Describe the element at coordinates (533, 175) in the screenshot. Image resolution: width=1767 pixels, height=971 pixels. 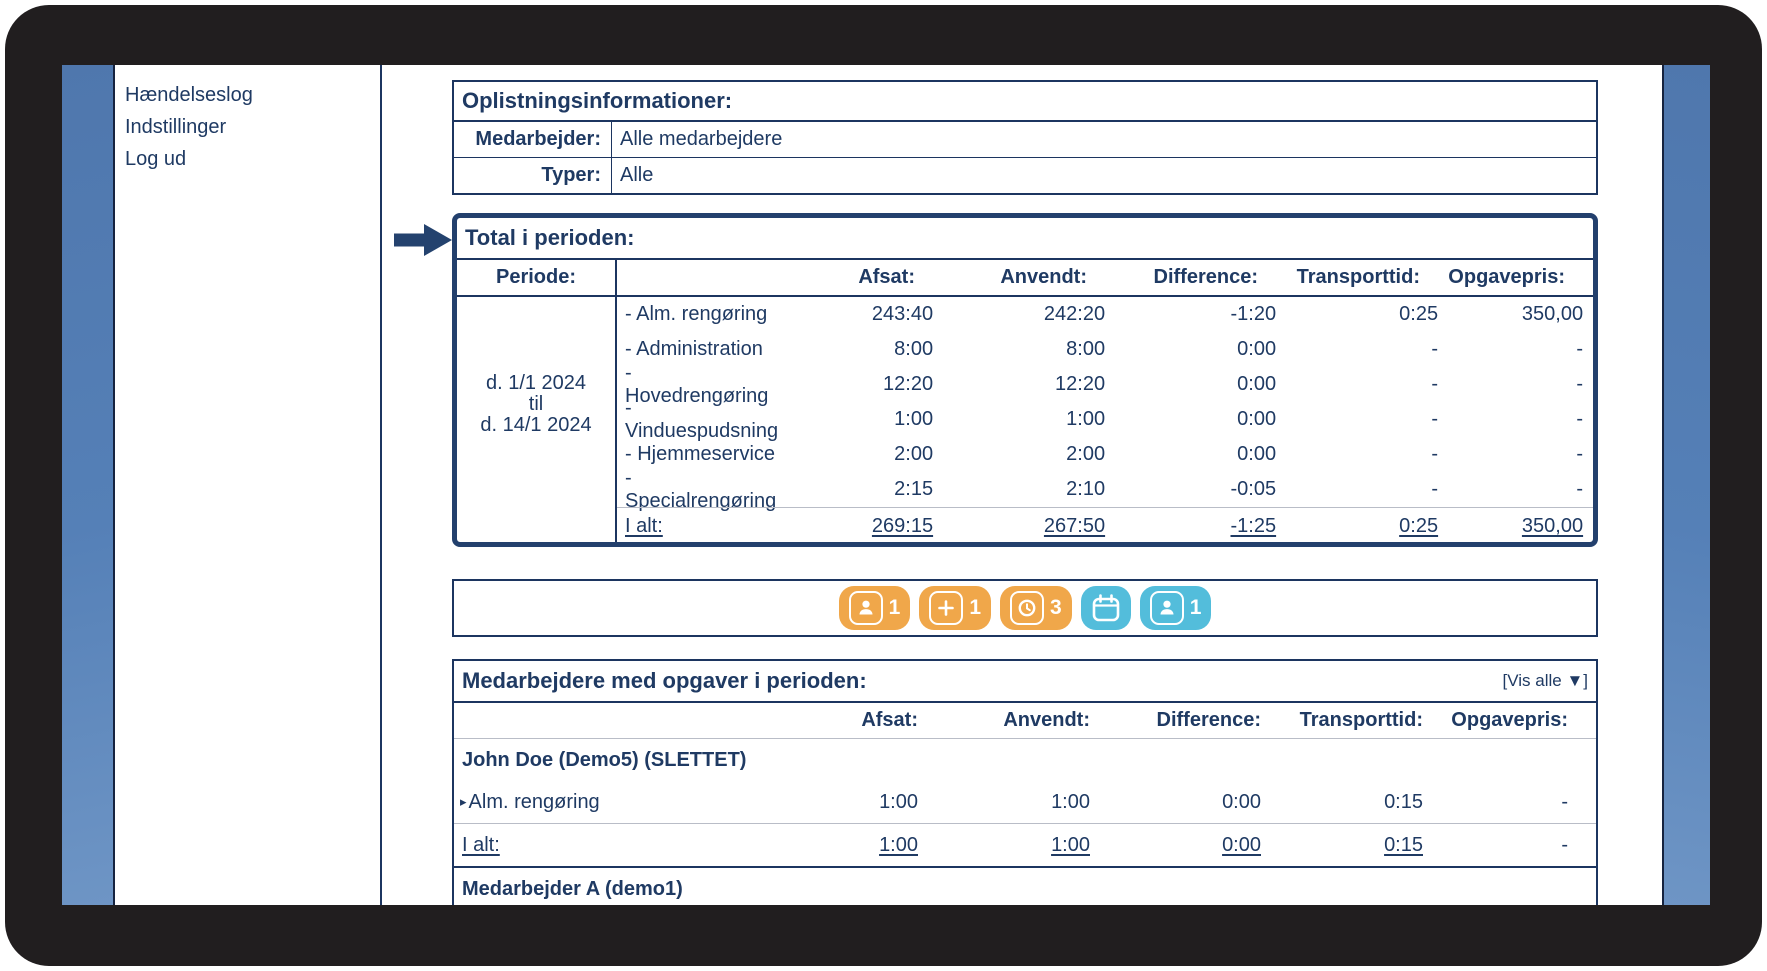
I see `typer-label: Typer:` at that location.